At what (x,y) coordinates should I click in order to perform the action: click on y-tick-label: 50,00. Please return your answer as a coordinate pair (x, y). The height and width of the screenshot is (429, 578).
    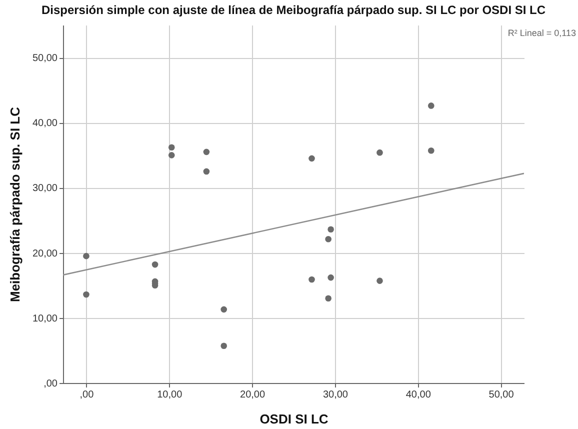
    Looking at the image, I should click on (45, 58).